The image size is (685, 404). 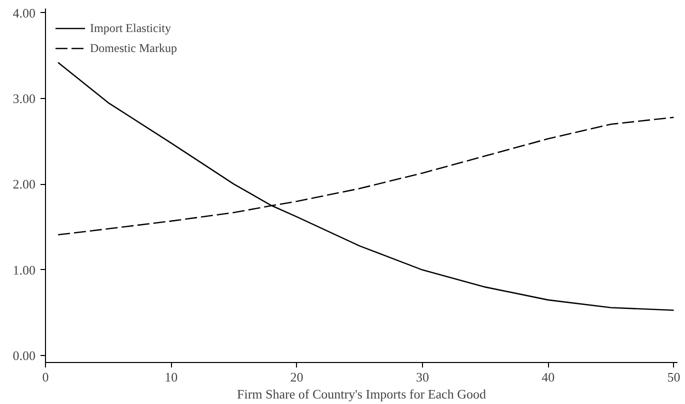 I want to click on x-tick-label: 0, so click(x=45, y=377).